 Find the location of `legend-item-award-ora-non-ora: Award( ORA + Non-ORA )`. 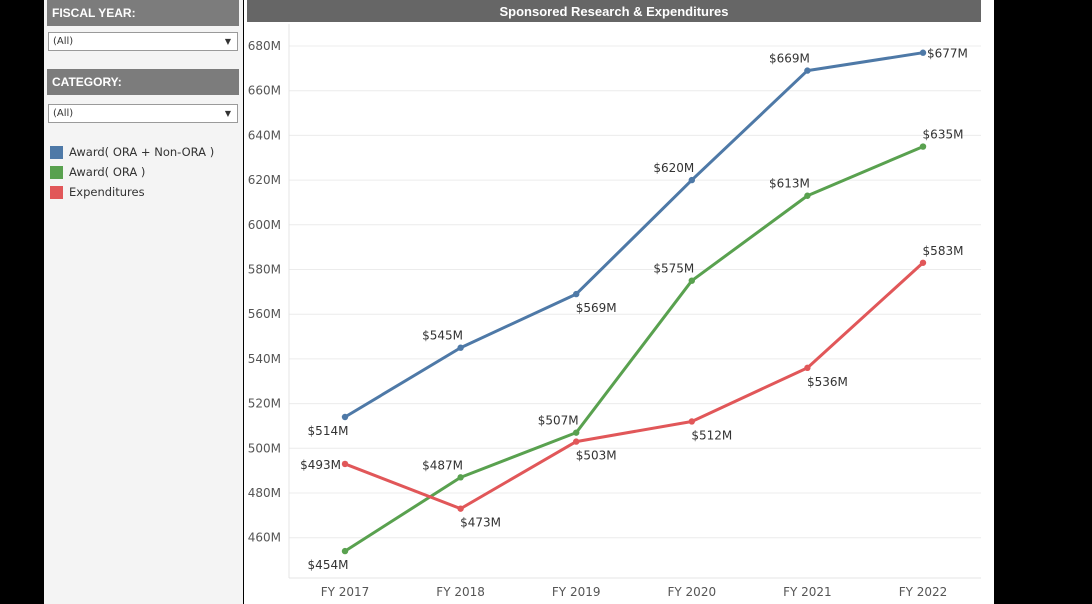

legend-item-award-ora-non-ora: Award( ORA + Non-ORA ) is located at coordinates (132, 152).